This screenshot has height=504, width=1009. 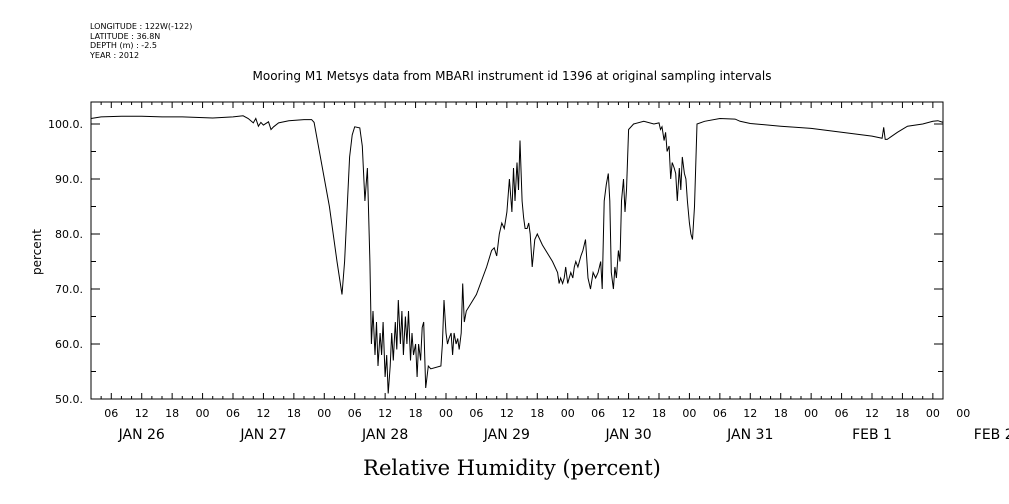 What do you see at coordinates (69, 179) in the screenshot?
I see `y-tick-label: 90.0.` at bounding box center [69, 179].